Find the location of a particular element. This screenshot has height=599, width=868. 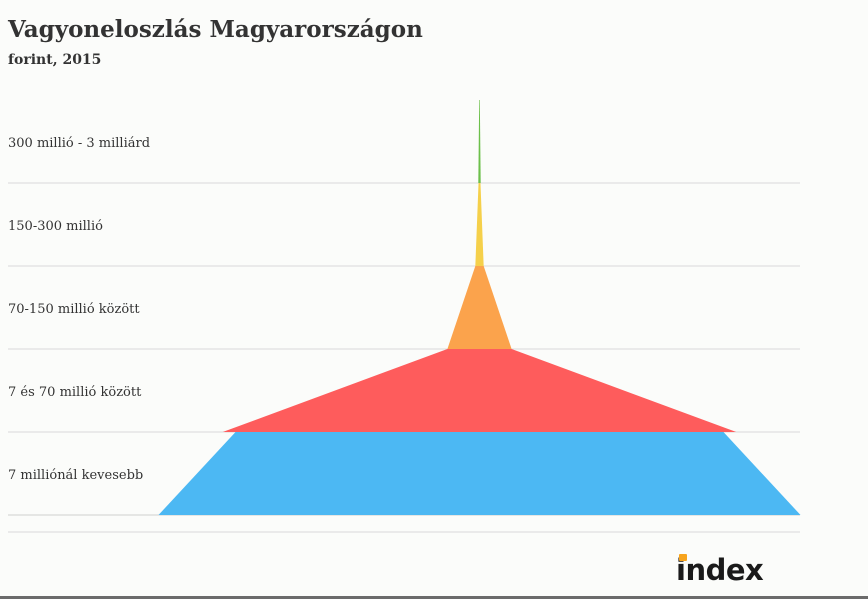

category-label: 150-300 millió is located at coordinates (55, 226).